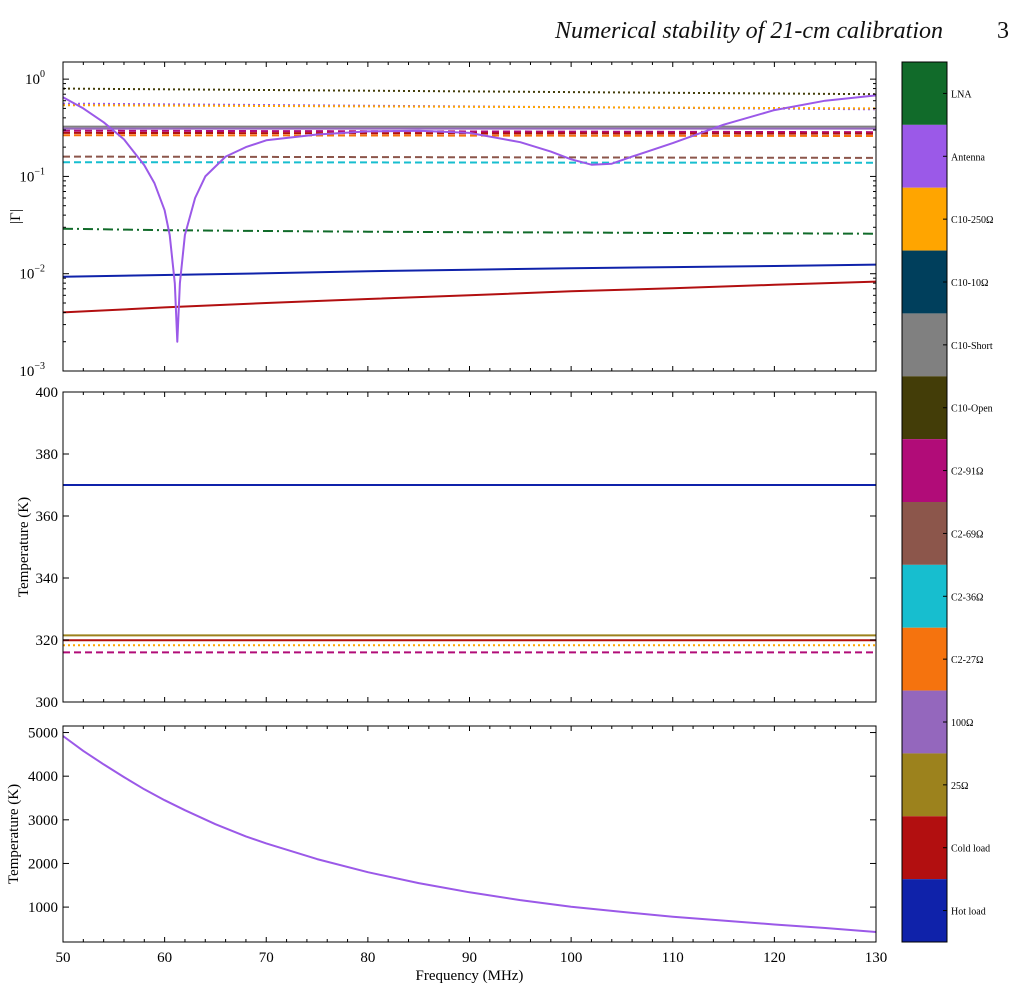  Describe the element at coordinates (924, 470) in the screenshot. I see `colorbar-swatch-c2-91-` at that location.